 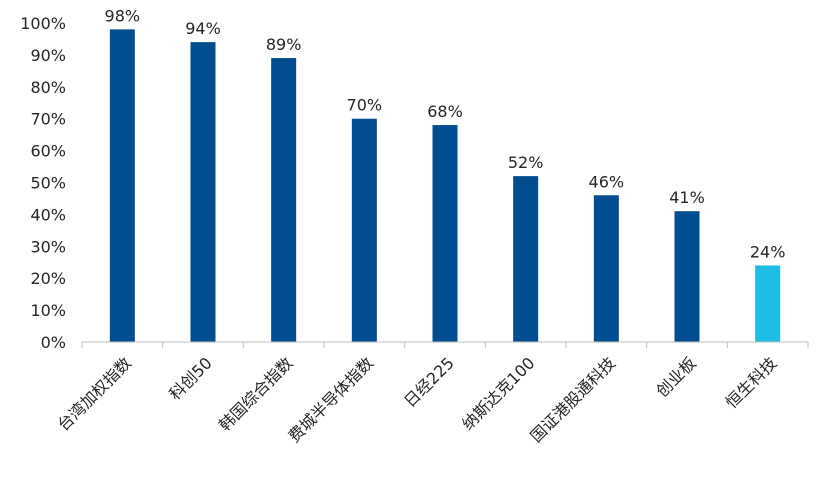 I want to click on x-tick-label: 日经225, so click(x=429, y=382).